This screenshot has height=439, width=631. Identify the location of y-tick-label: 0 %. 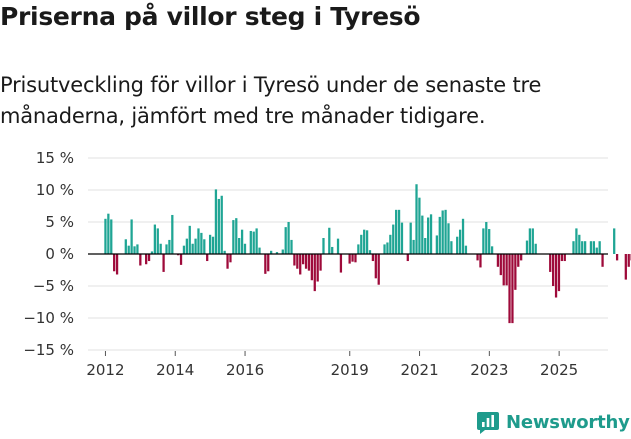
(59, 254).